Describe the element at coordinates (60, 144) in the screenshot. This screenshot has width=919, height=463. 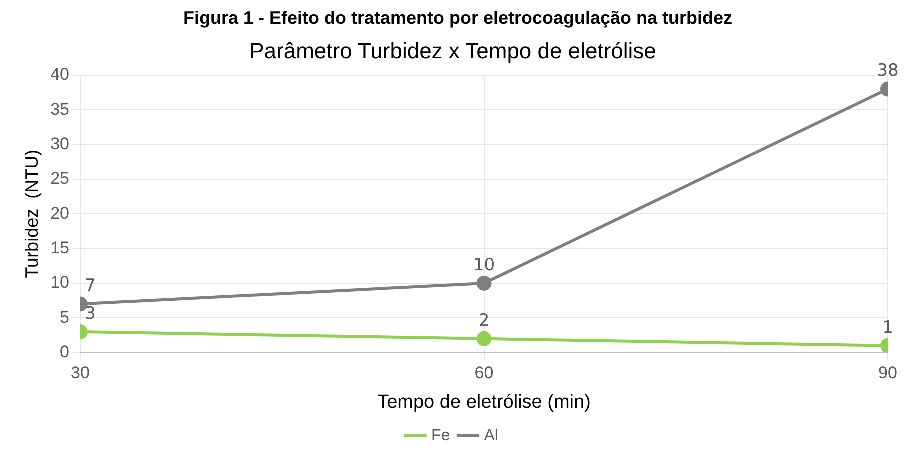
I see `y-tick-label: 30` at that location.